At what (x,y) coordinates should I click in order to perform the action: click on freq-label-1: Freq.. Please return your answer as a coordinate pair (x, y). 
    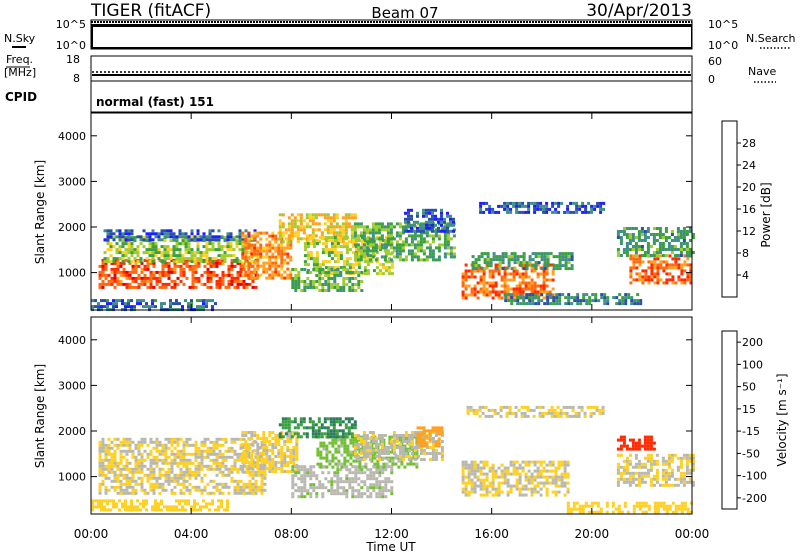
    Looking at the image, I should click on (19, 59).